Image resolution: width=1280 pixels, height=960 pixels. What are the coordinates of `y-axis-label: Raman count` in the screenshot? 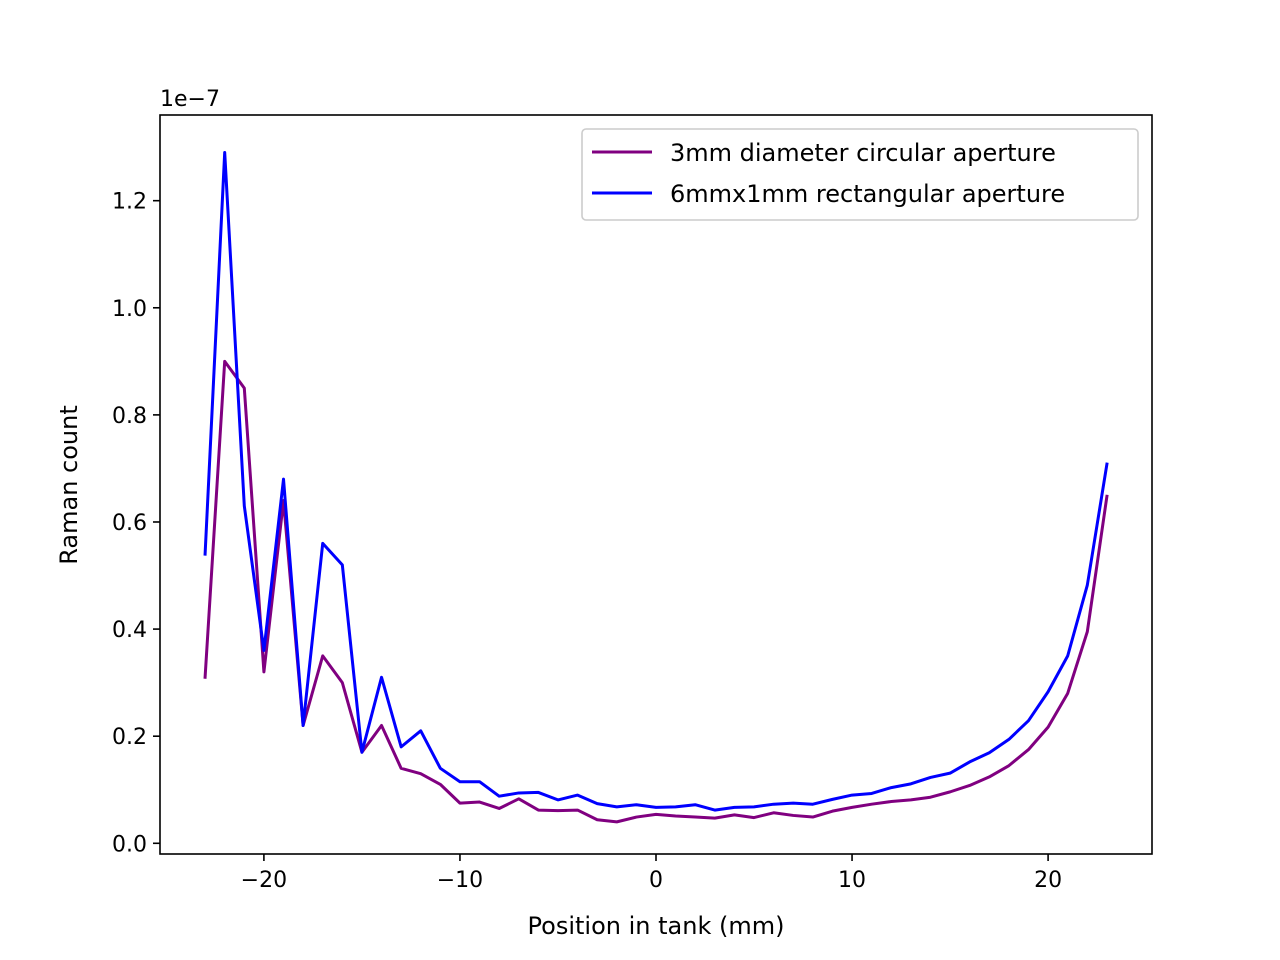 It's located at (69, 485).